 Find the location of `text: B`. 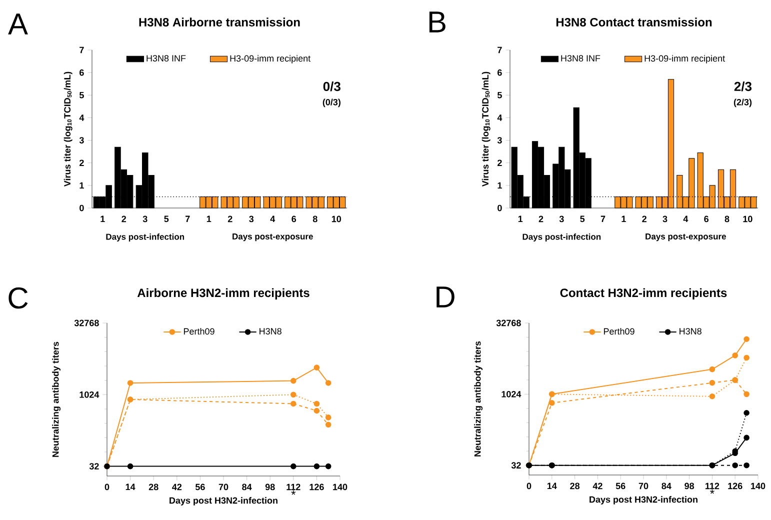

text: B is located at coordinates (437, 22).